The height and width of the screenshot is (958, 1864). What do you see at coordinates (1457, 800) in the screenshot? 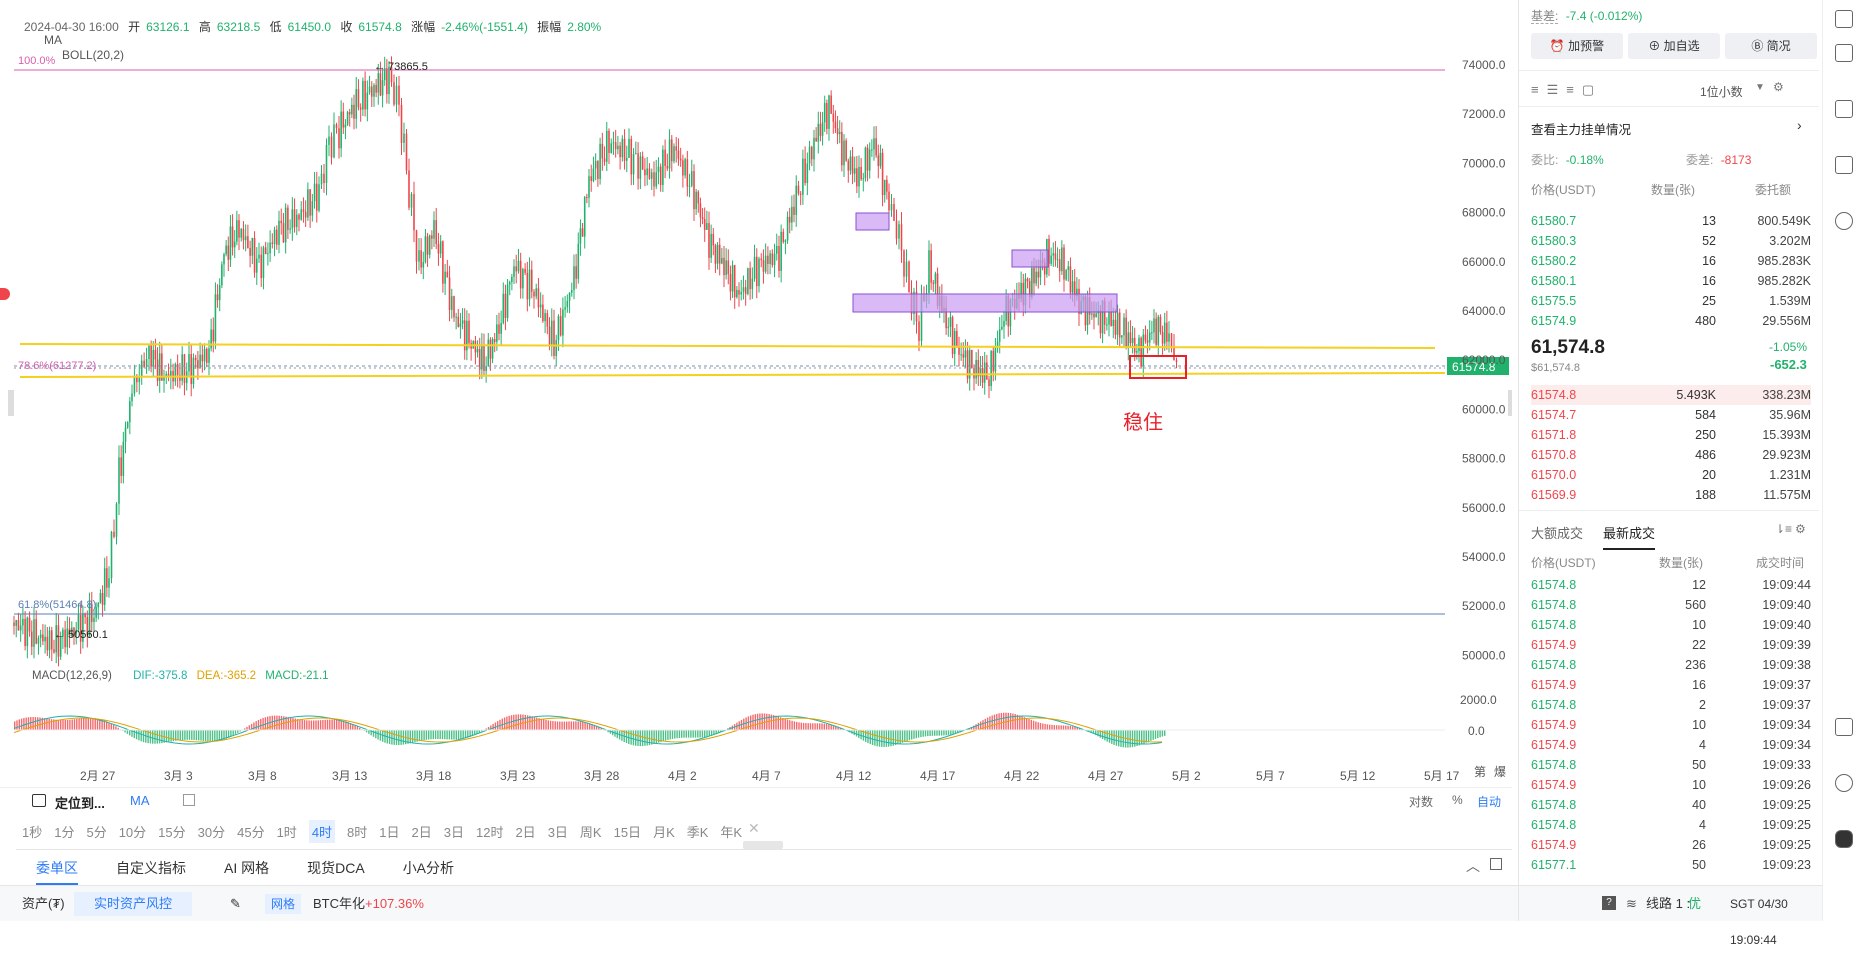
I see `pct-toggle: %` at bounding box center [1457, 800].